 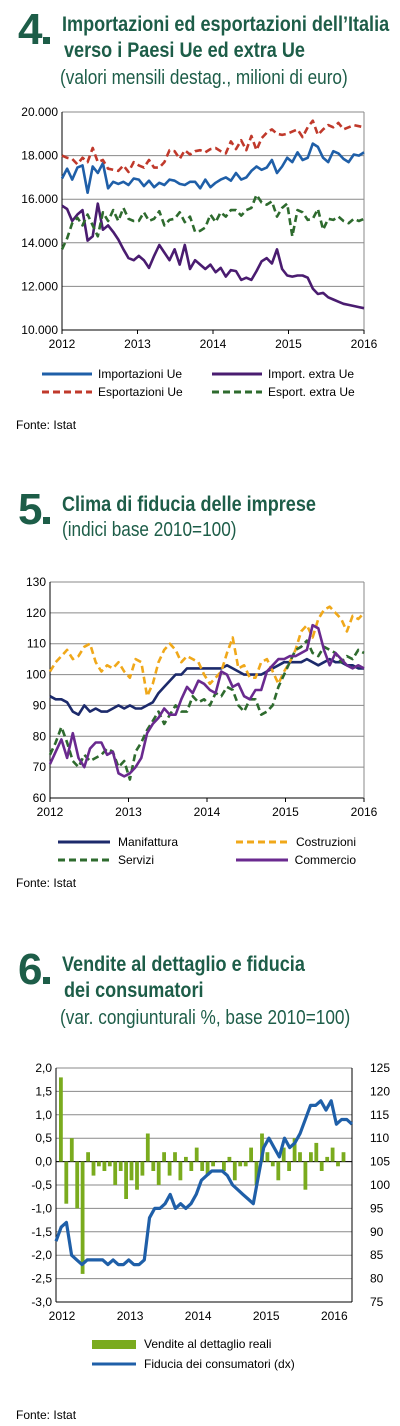 What do you see at coordinates (43, 1138) in the screenshot?
I see `y-left-tick-label: 0,5` at bounding box center [43, 1138].